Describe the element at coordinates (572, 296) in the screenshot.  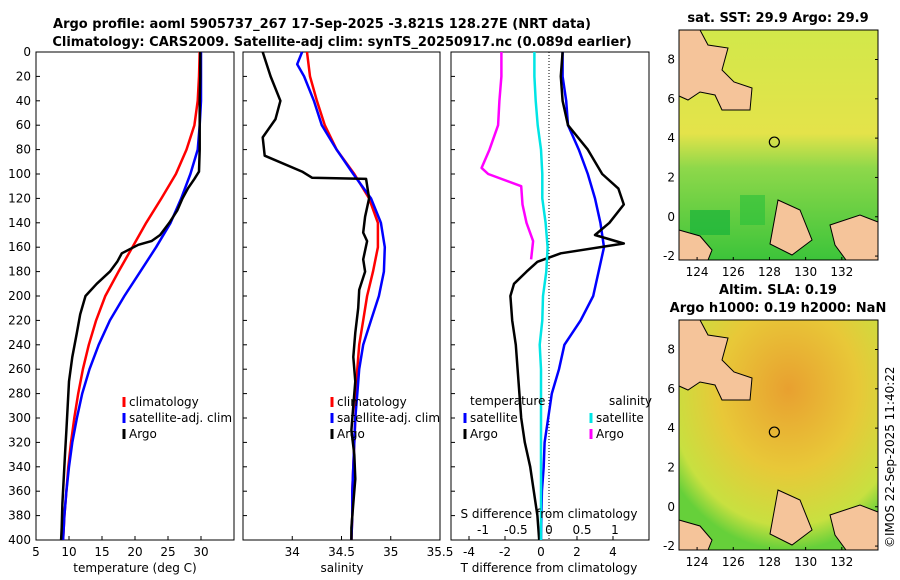
I see `series-line-t-satellite` at that location.